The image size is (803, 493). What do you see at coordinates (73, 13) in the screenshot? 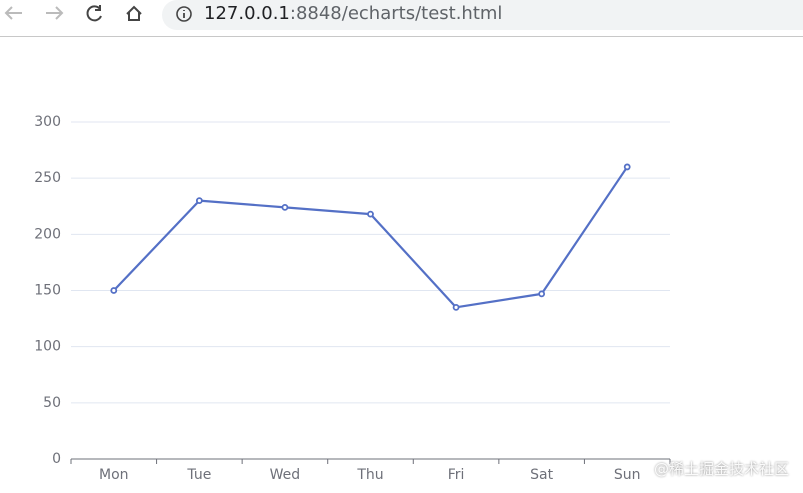
I see `nav-icons` at bounding box center [73, 13].